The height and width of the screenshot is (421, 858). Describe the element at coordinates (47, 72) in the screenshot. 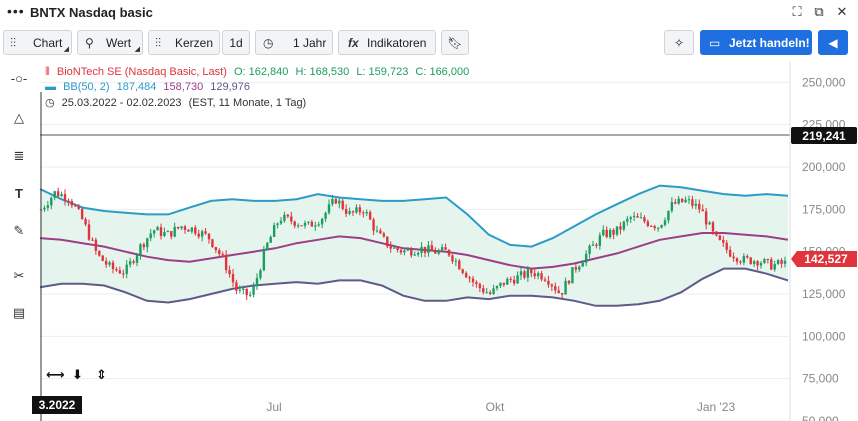

I see `series-icon: ⦀` at that location.